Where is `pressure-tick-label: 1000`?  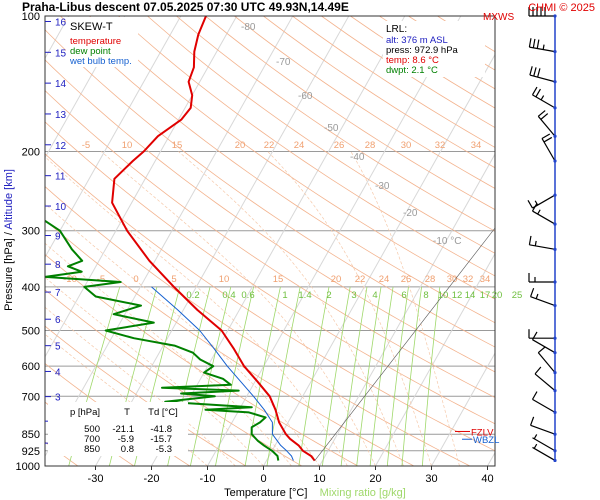 pressure-tick-label: 1000 is located at coordinates (28, 467).